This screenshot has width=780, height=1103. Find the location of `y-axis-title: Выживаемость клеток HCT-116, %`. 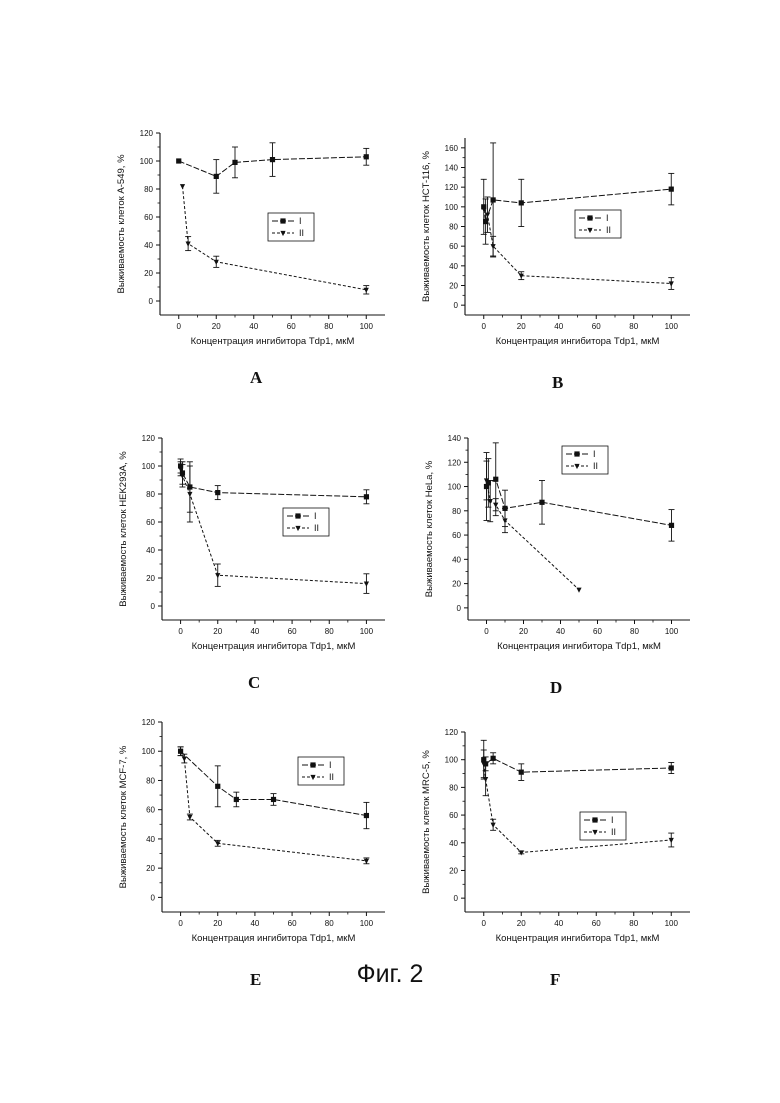

y-axis-title: Выживаемость клеток HCT-116, % is located at coordinates (426, 226).